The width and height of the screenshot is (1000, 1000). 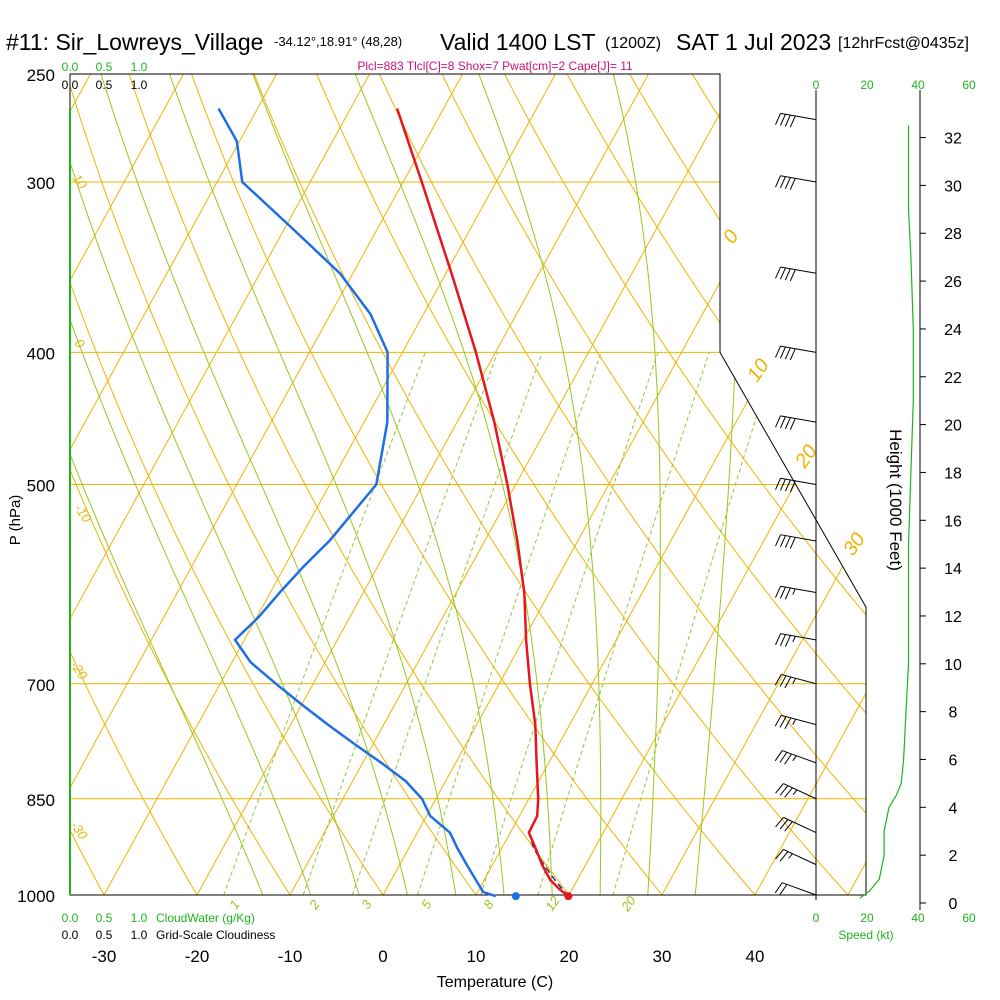 What do you see at coordinates (134, 42) in the screenshot?
I see `station-title: #11: Sir_Lowreys_Village` at bounding box center [134, 42].